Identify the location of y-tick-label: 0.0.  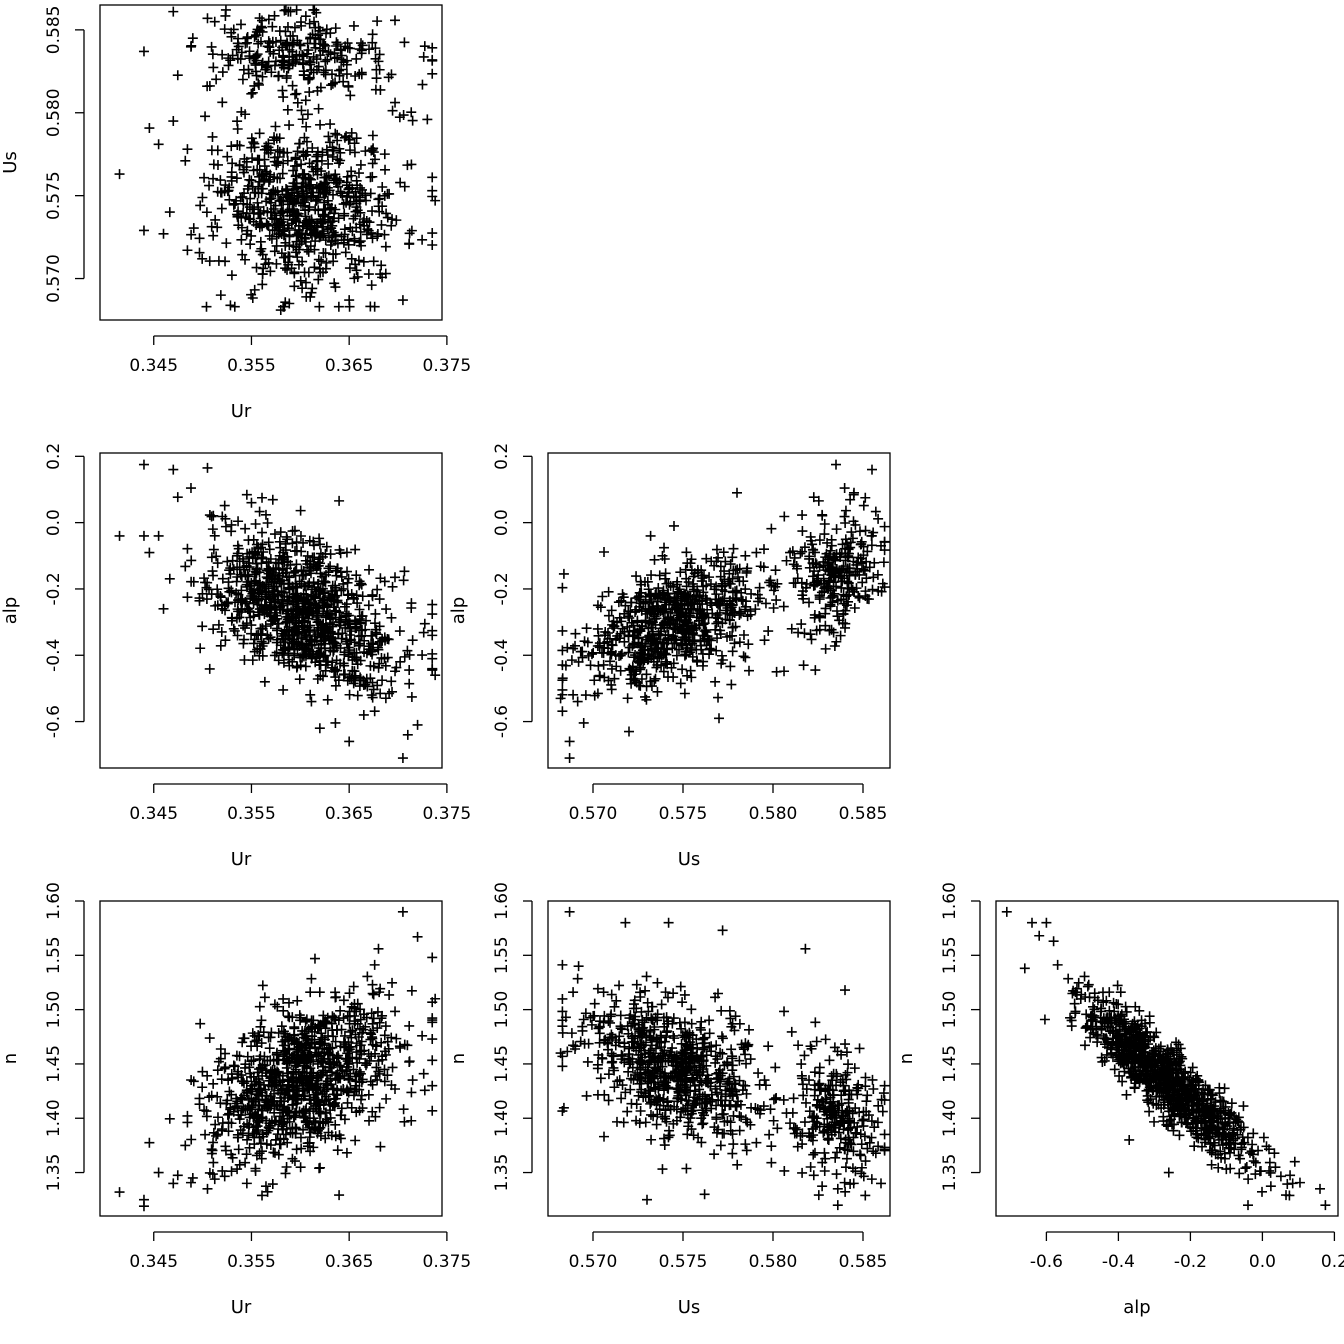
(502, 522).